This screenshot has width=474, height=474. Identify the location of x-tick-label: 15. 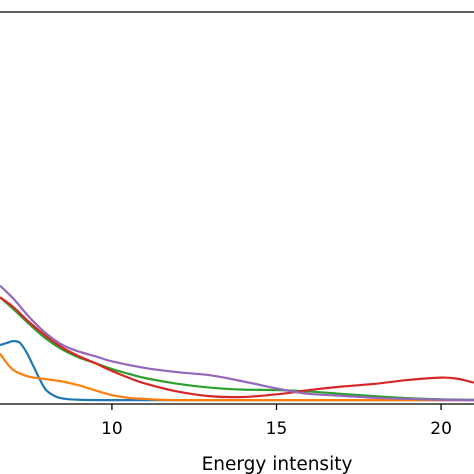
(277, 429).